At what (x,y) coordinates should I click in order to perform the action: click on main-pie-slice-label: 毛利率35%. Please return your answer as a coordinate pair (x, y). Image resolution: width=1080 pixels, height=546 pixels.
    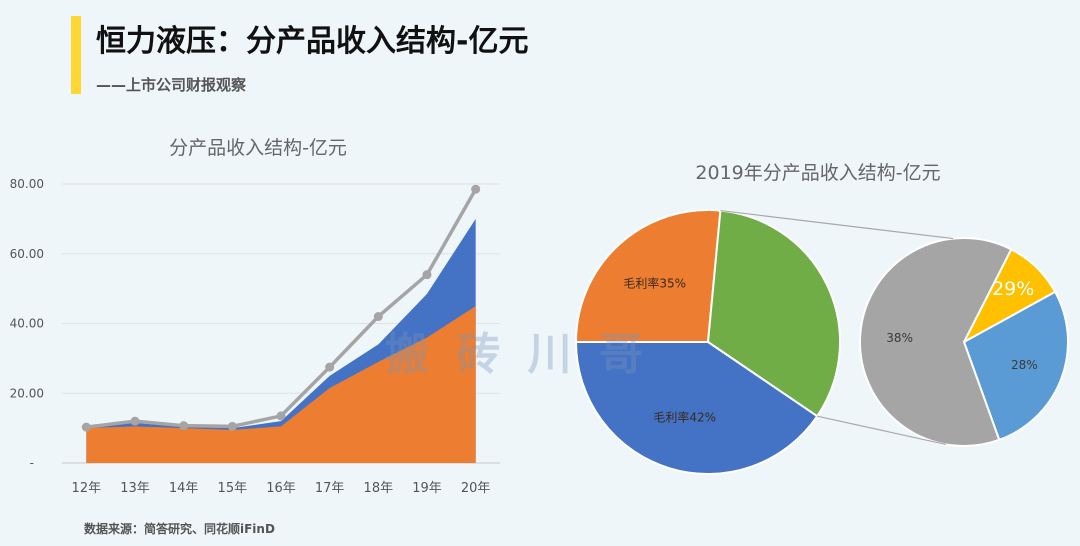
    Looking at the image, I should click on (654, 282).